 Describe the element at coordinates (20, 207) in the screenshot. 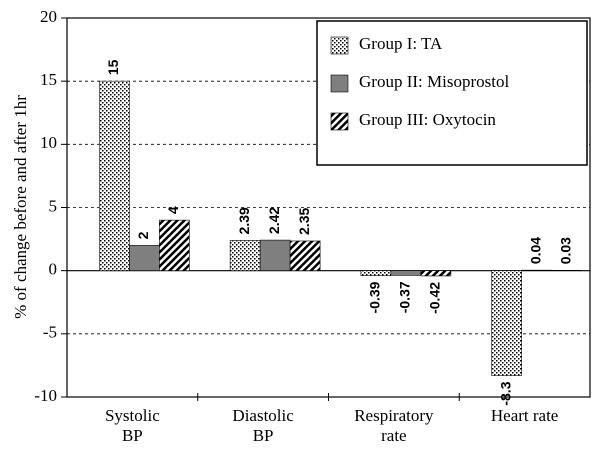

I see `y-axis-label: % of change before and after 1hr` at that location.